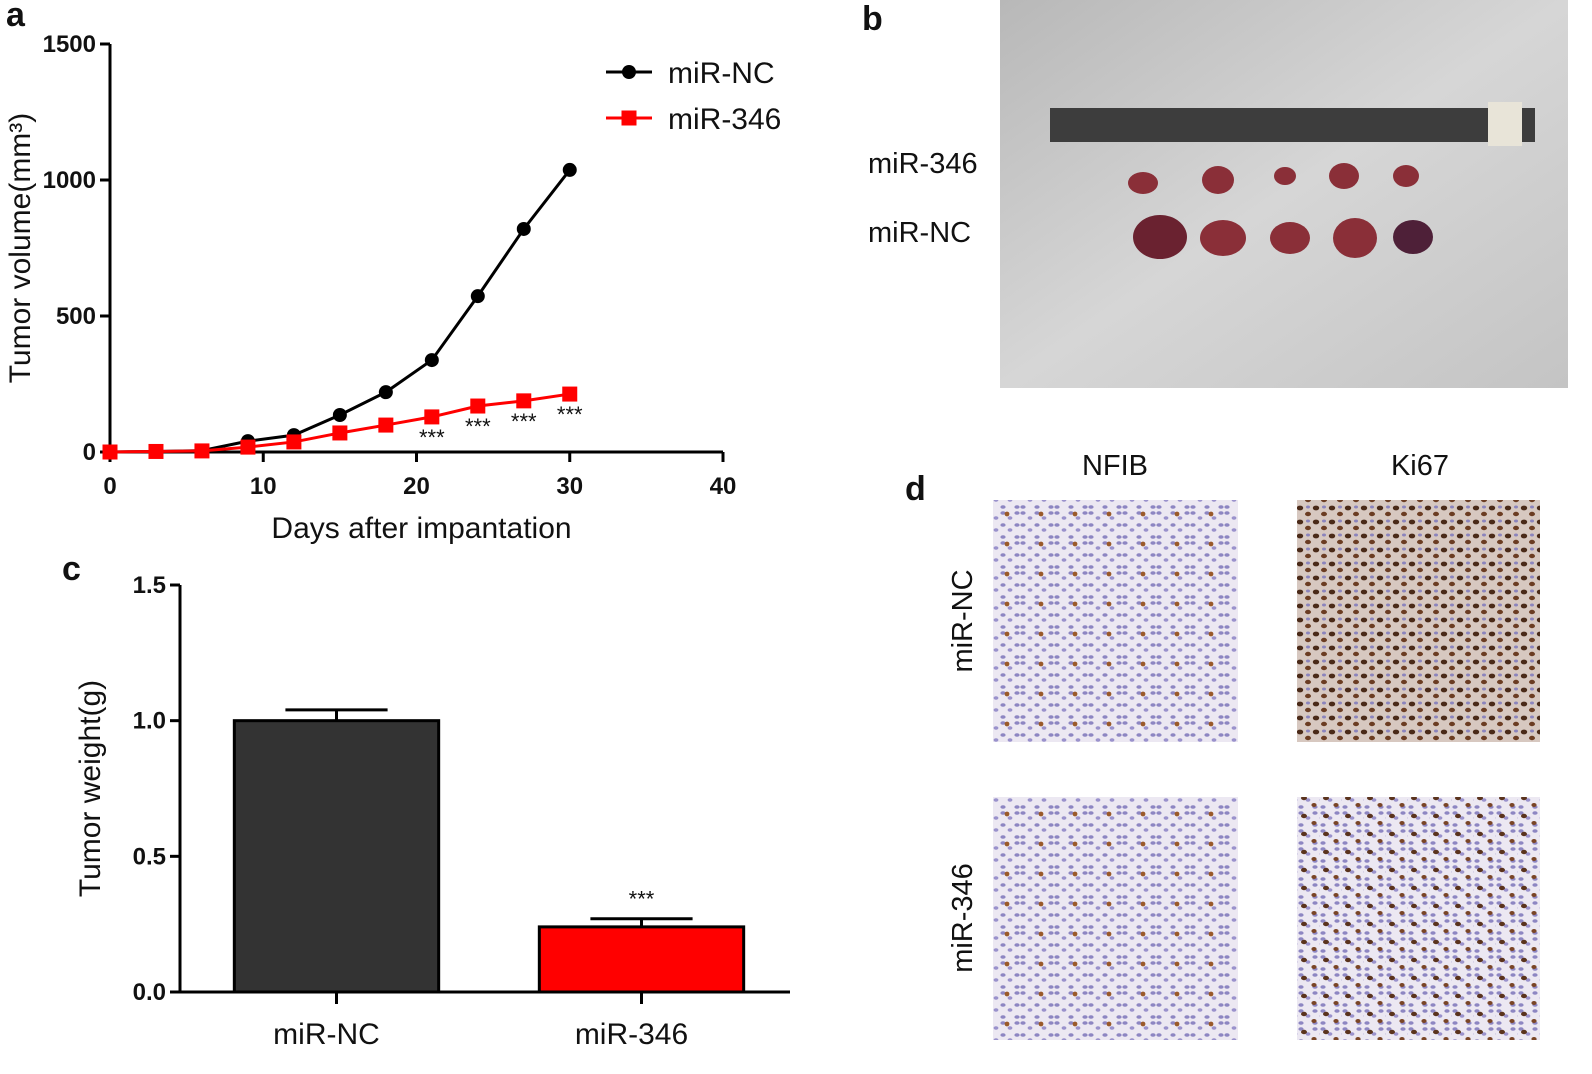 Image resolution: width=1592 pixels, height=1074 pixels. I want to click on ruler, so click(1292, 125).